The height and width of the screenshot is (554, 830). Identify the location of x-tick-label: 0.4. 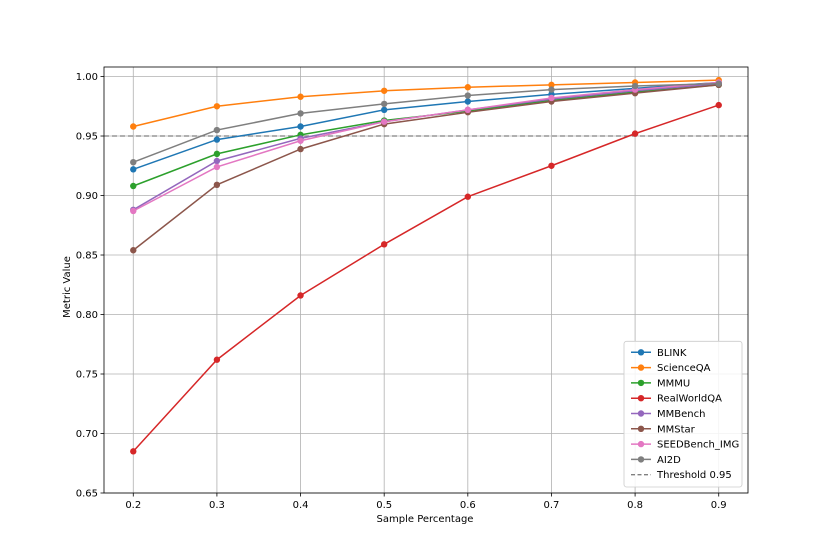
(301, 505).